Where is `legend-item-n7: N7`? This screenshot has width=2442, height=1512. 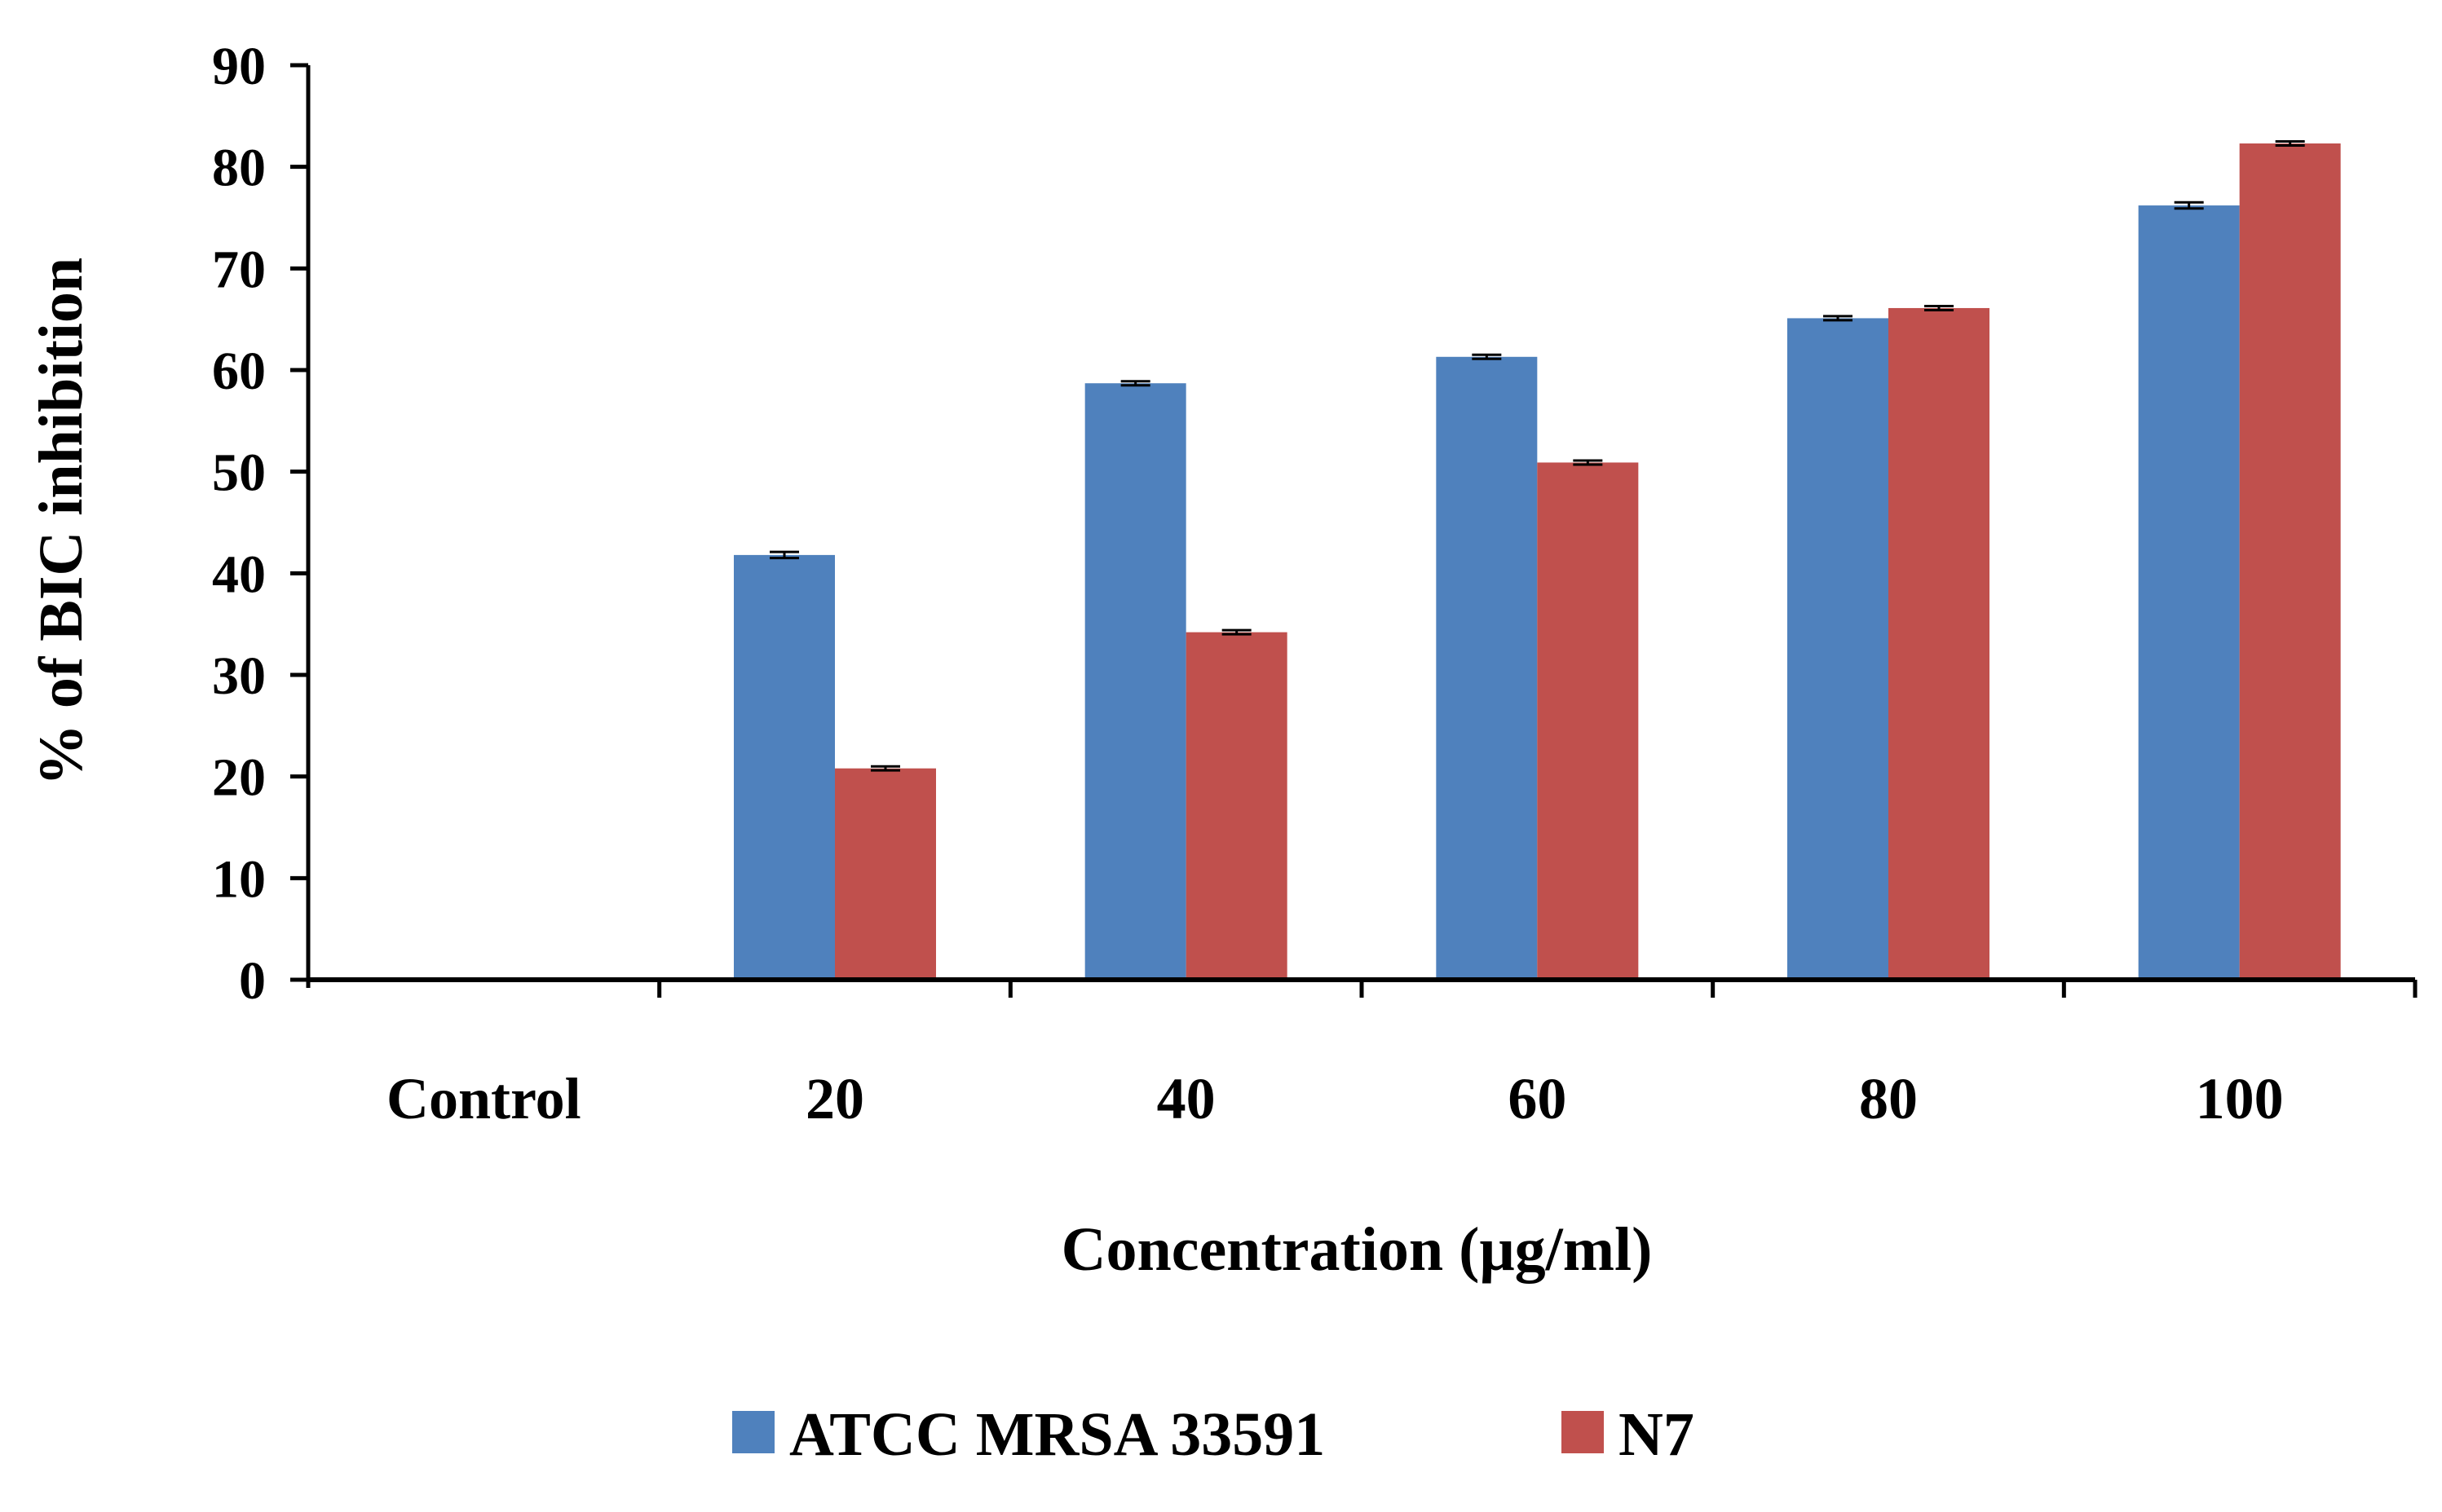 legend-item-n7: N7 is located at coordinates (1627, 1434).